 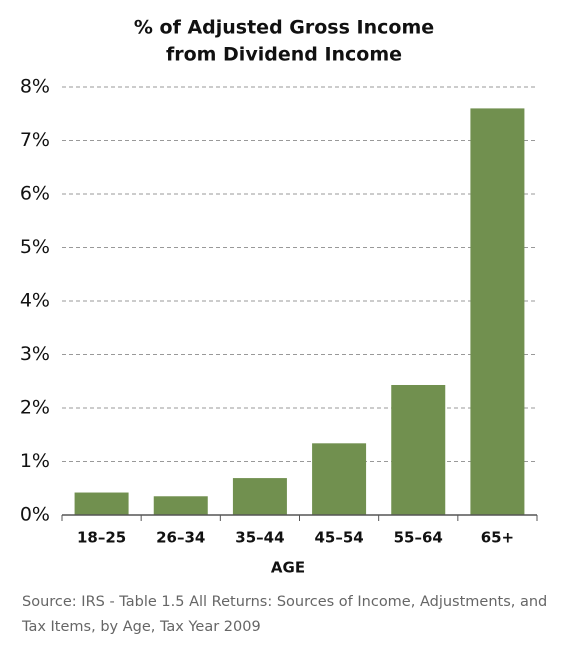 What do you see at coordinates (35, 140) in the screenshot?
I see `y-tick-label: 7%` at bounding box center [35, 140].